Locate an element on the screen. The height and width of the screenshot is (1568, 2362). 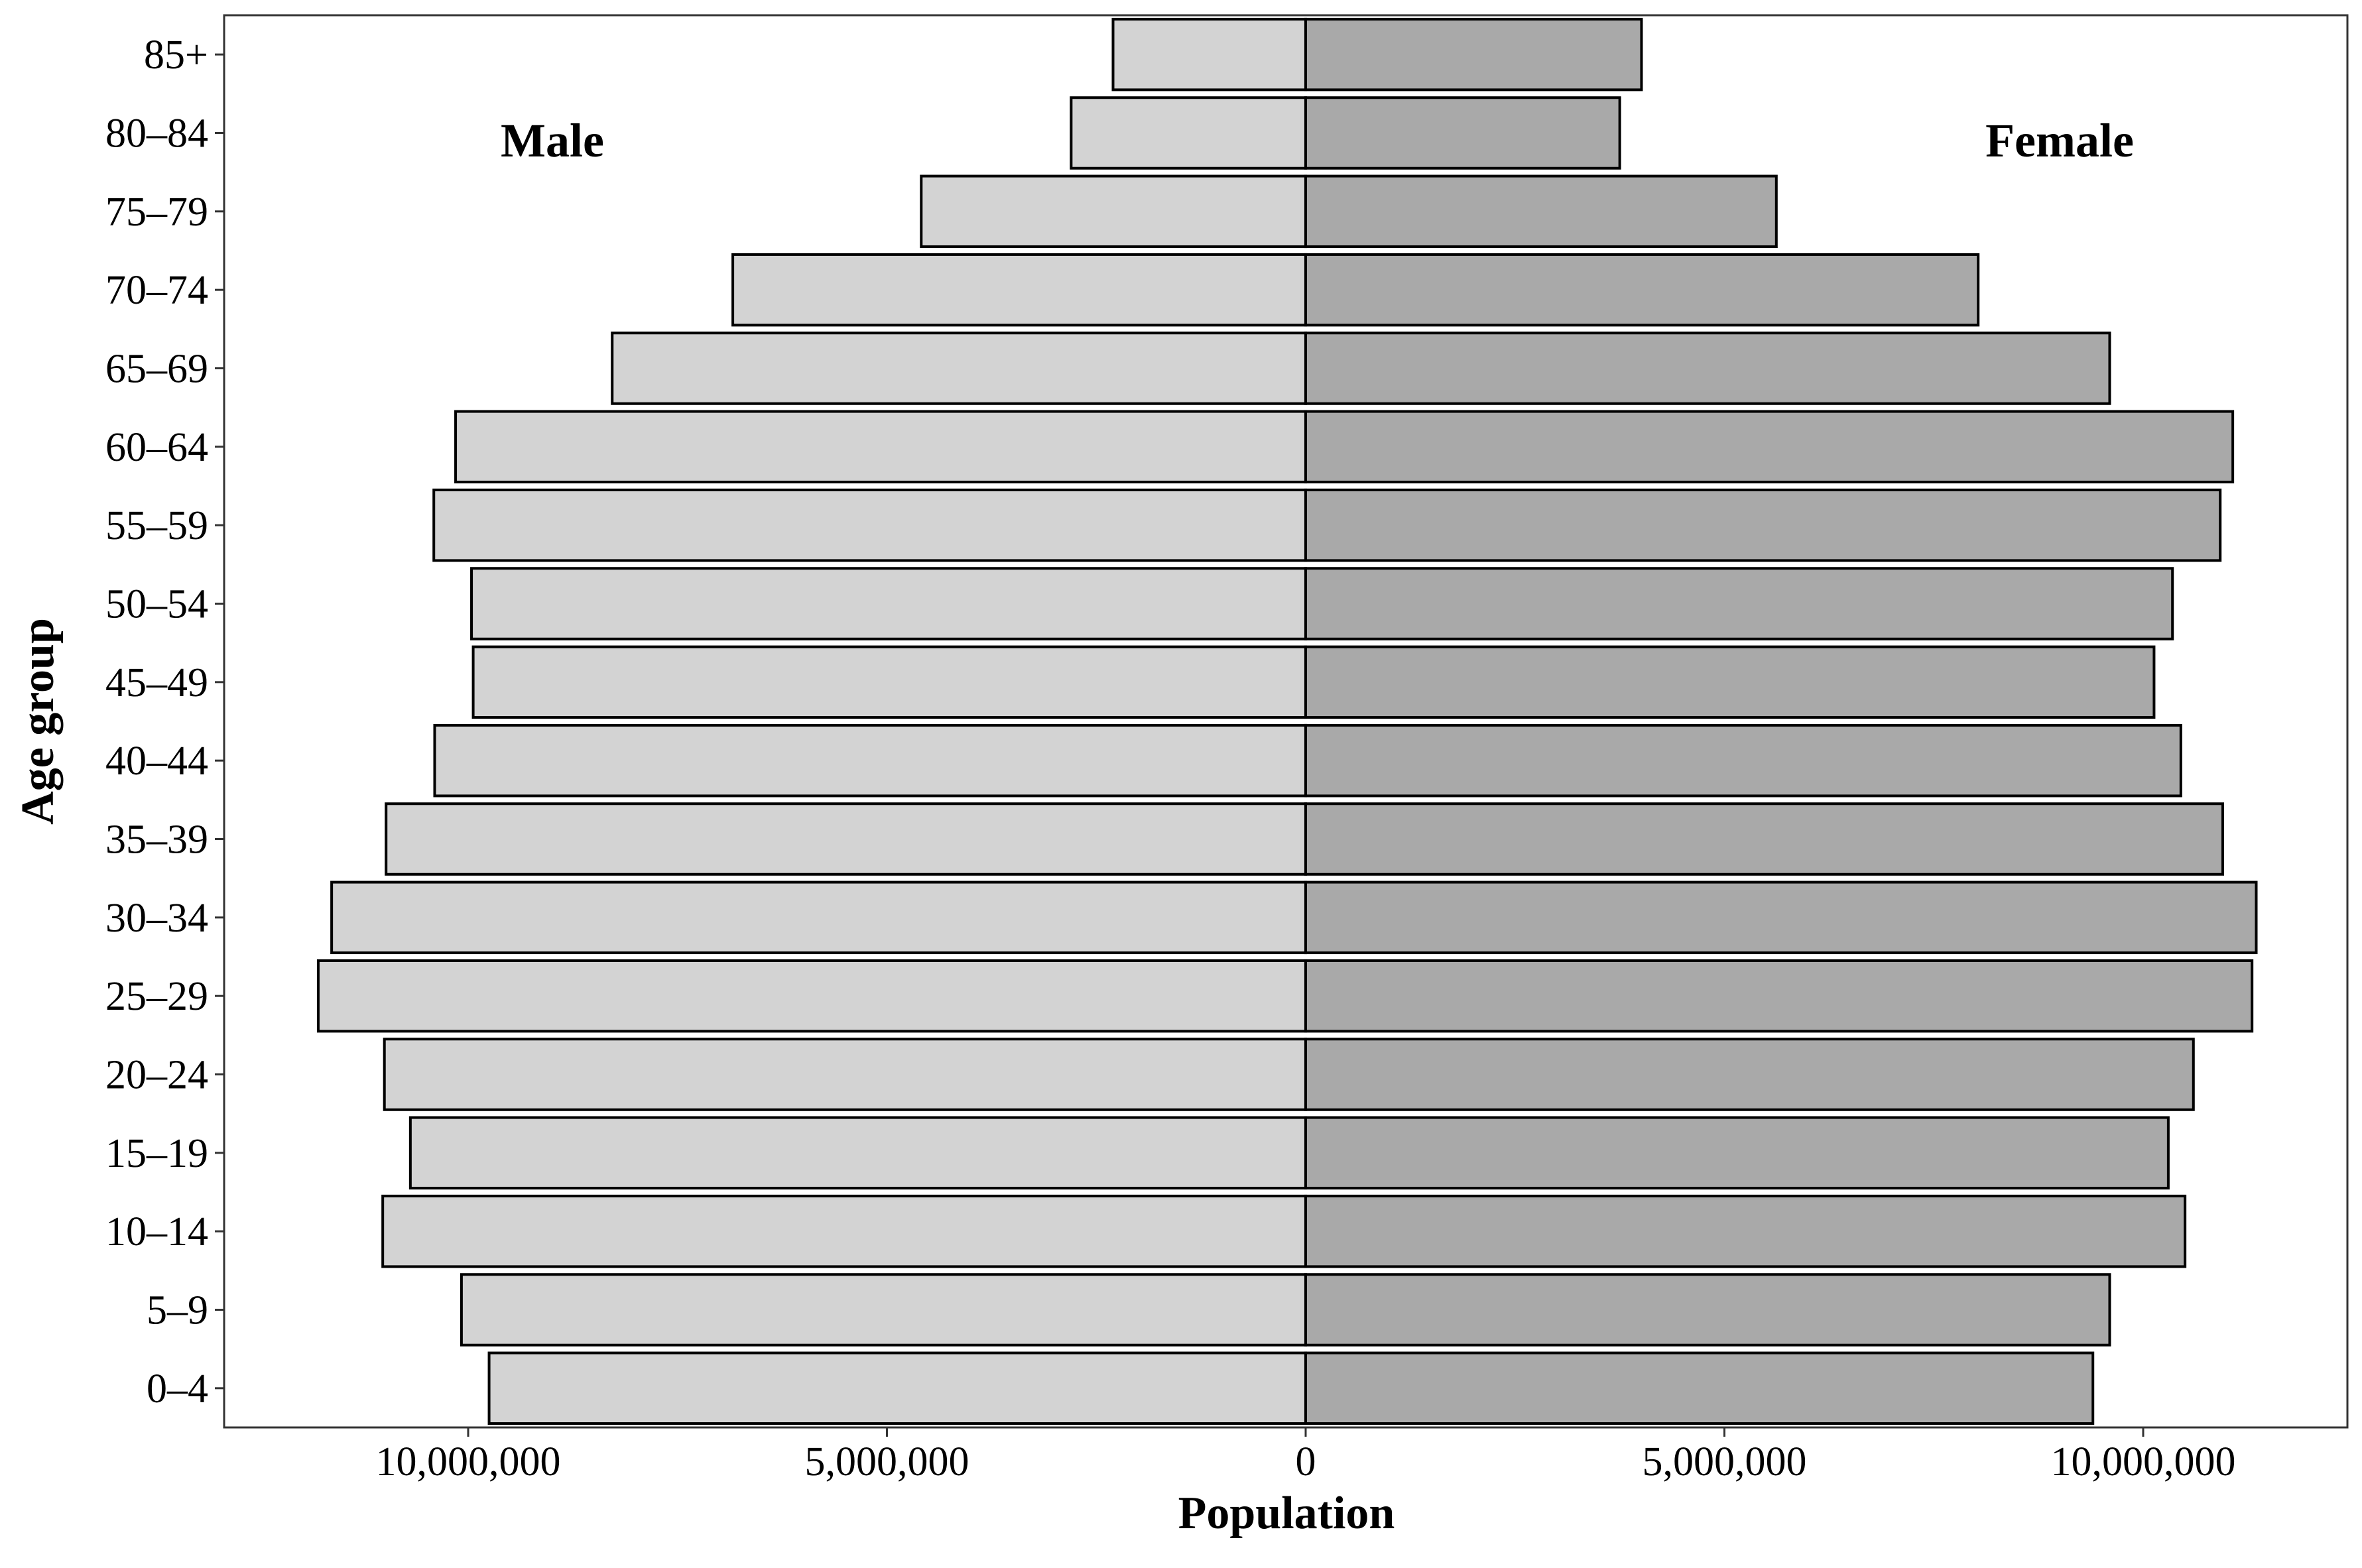
y-tick-label-30–34: 30–34 is located at coordinates (157, 918).